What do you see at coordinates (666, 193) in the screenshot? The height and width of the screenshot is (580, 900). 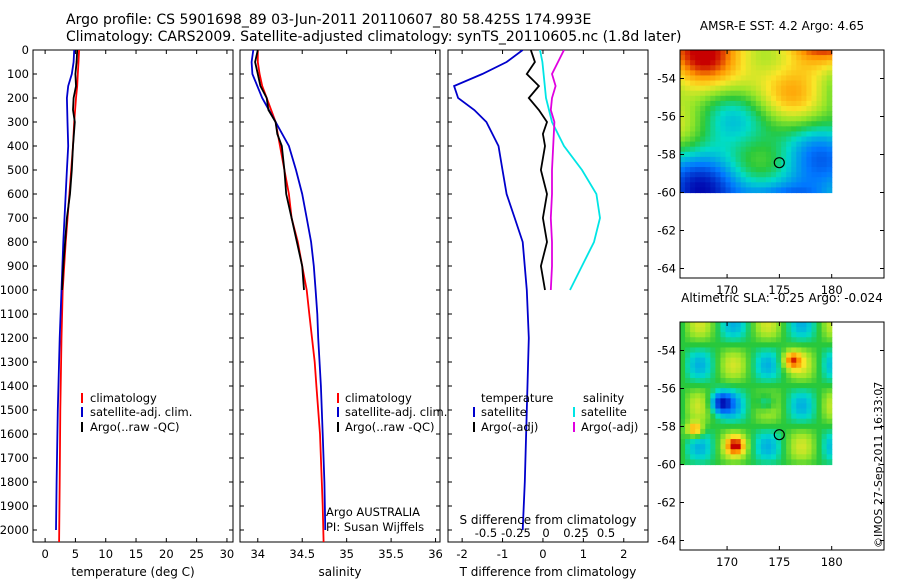 I see `y-tick-label: -60` at bounding box center [666, 193].